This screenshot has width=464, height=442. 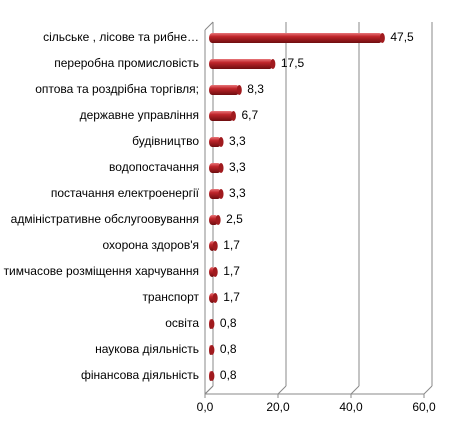 What do you see at coordinates (182, 323) in the screenshot?
I see `y-tick-label: освіта` at bounding box center [182, 323].